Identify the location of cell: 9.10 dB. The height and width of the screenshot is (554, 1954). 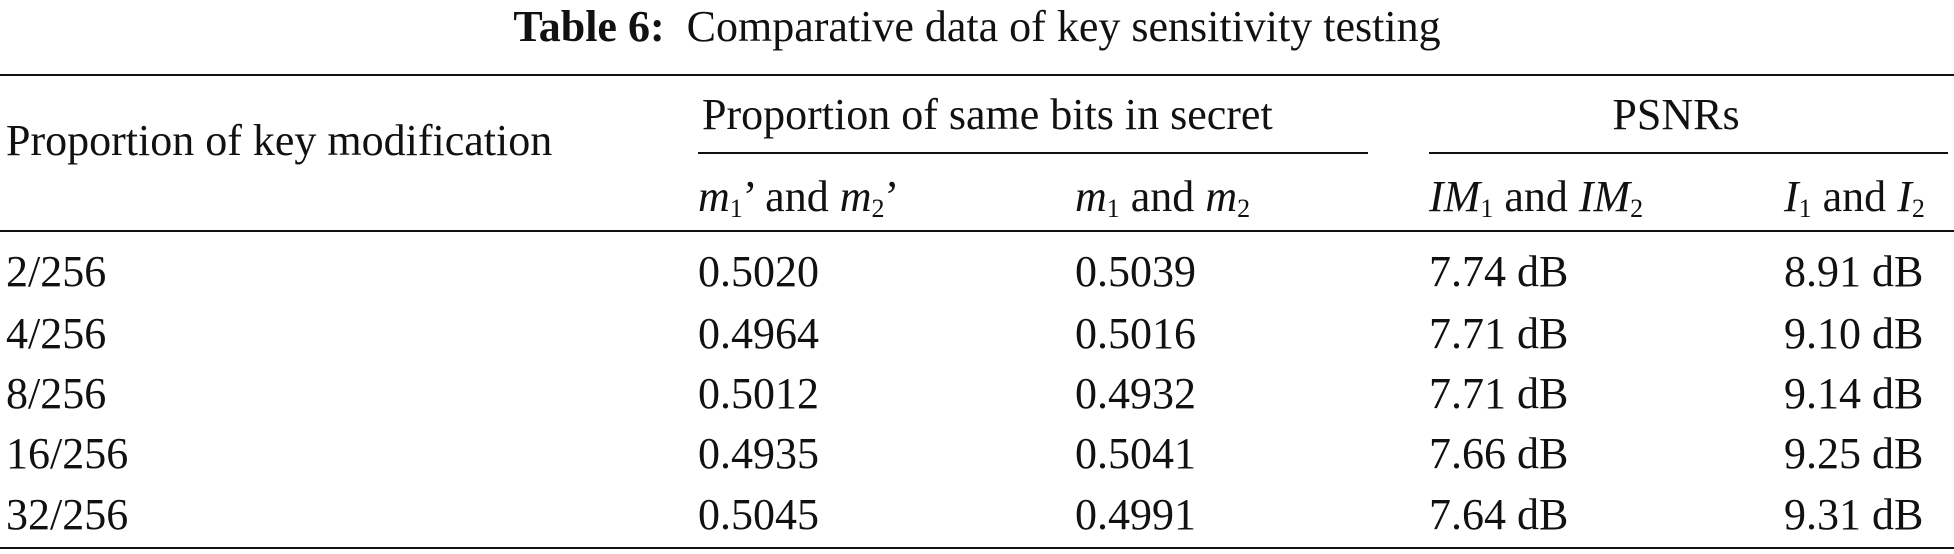
(1854, 333).